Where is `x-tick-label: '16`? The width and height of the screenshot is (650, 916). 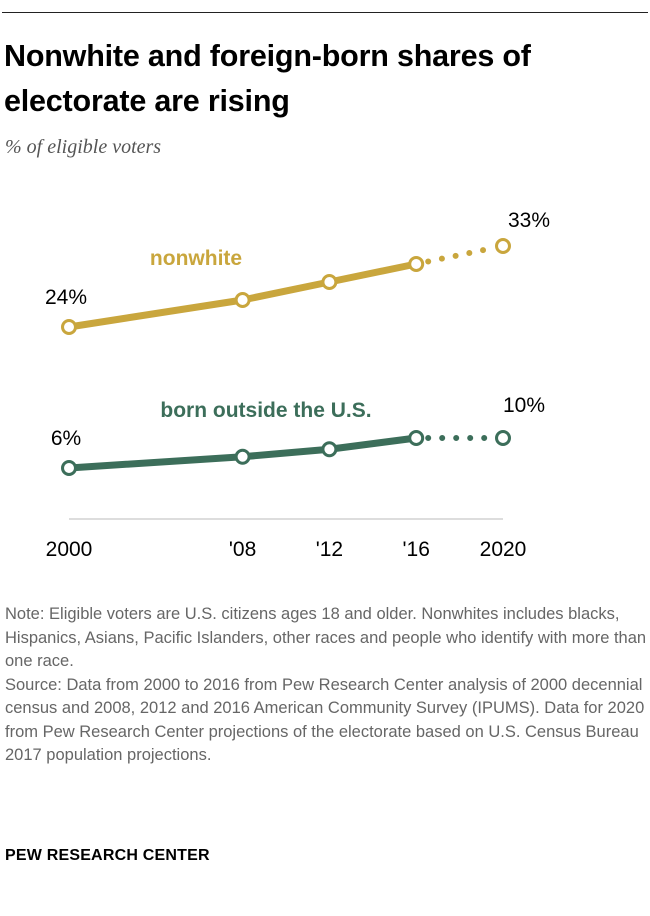 x-tick-label: '16 is located at coordinates (416, 549).